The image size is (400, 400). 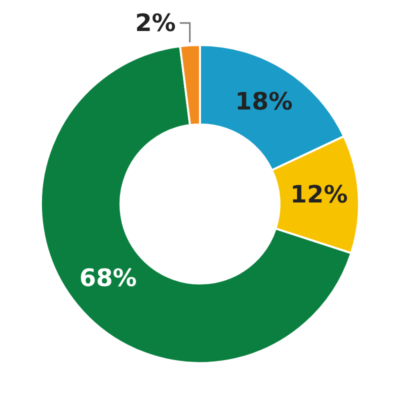 I want to click on data-label: 18%, so click(x=264, y=102).